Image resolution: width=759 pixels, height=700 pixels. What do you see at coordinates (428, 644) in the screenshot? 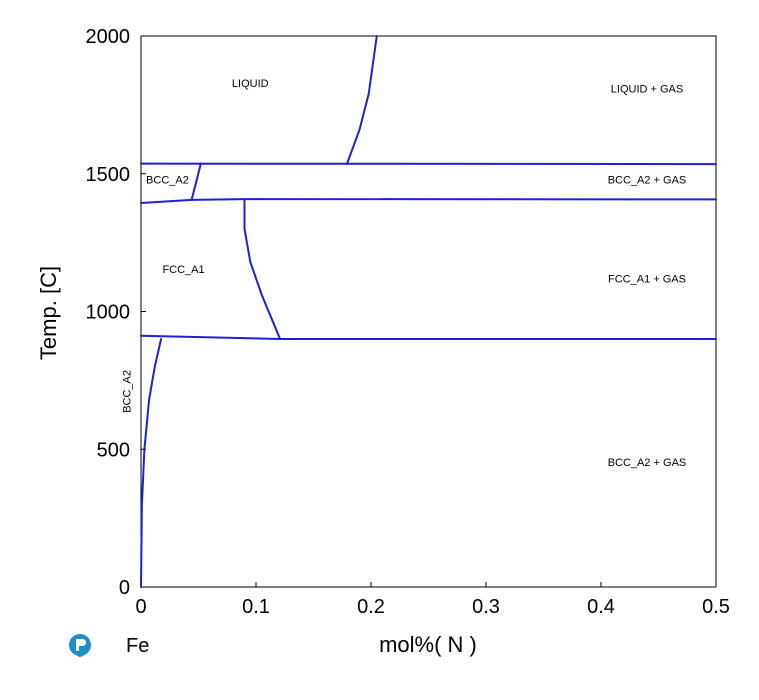
I see `x-axis-title: mol%( N )` at bounding box center [428, 644].